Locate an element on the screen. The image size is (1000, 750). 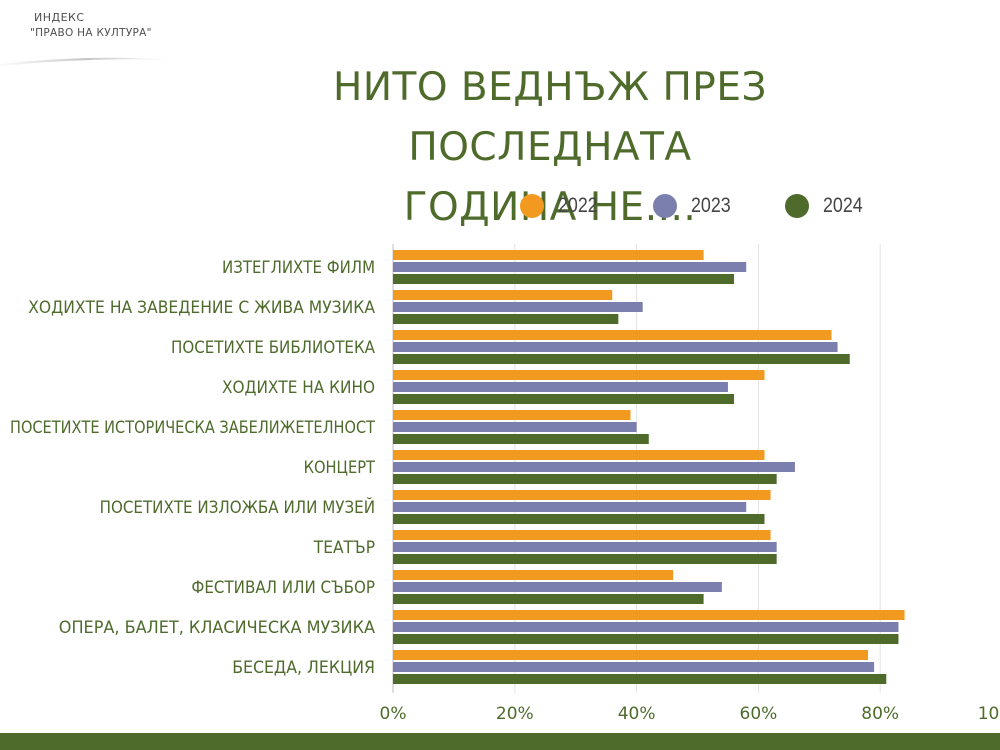
legend-item-2024: 2024 is located at coordinates (827, 206).